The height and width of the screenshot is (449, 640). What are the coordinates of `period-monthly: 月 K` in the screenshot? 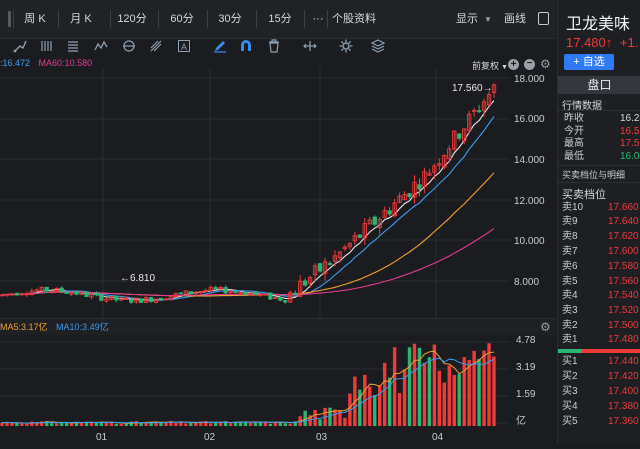 It's located at (81, 19).